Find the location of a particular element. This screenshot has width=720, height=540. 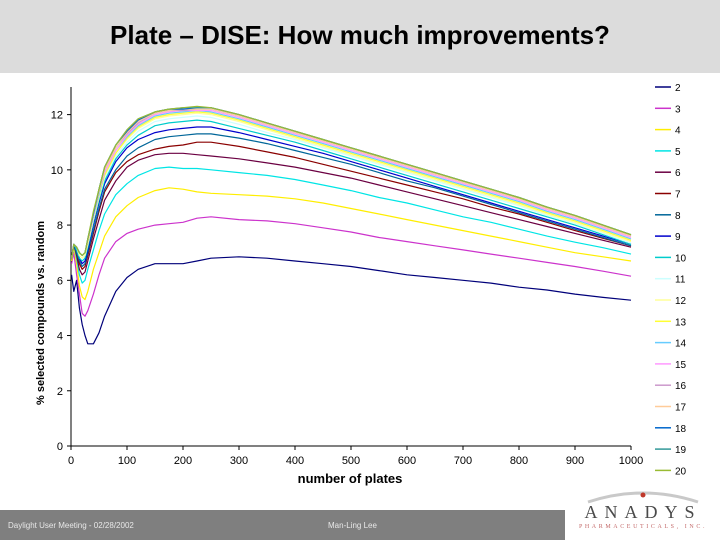

legend-label-13: 13 is located at coordinates (681, 322).